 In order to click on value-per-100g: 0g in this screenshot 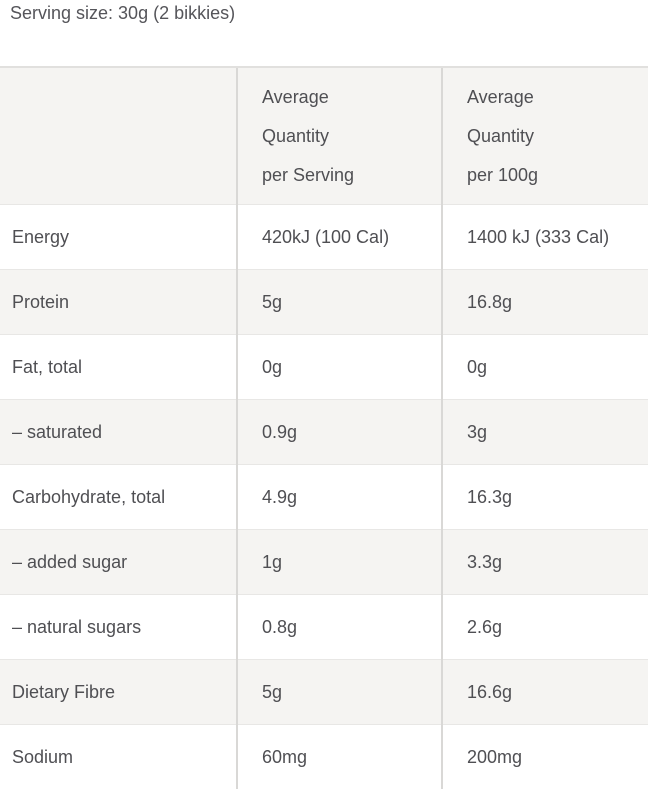, I will do `click(545, 367)`.